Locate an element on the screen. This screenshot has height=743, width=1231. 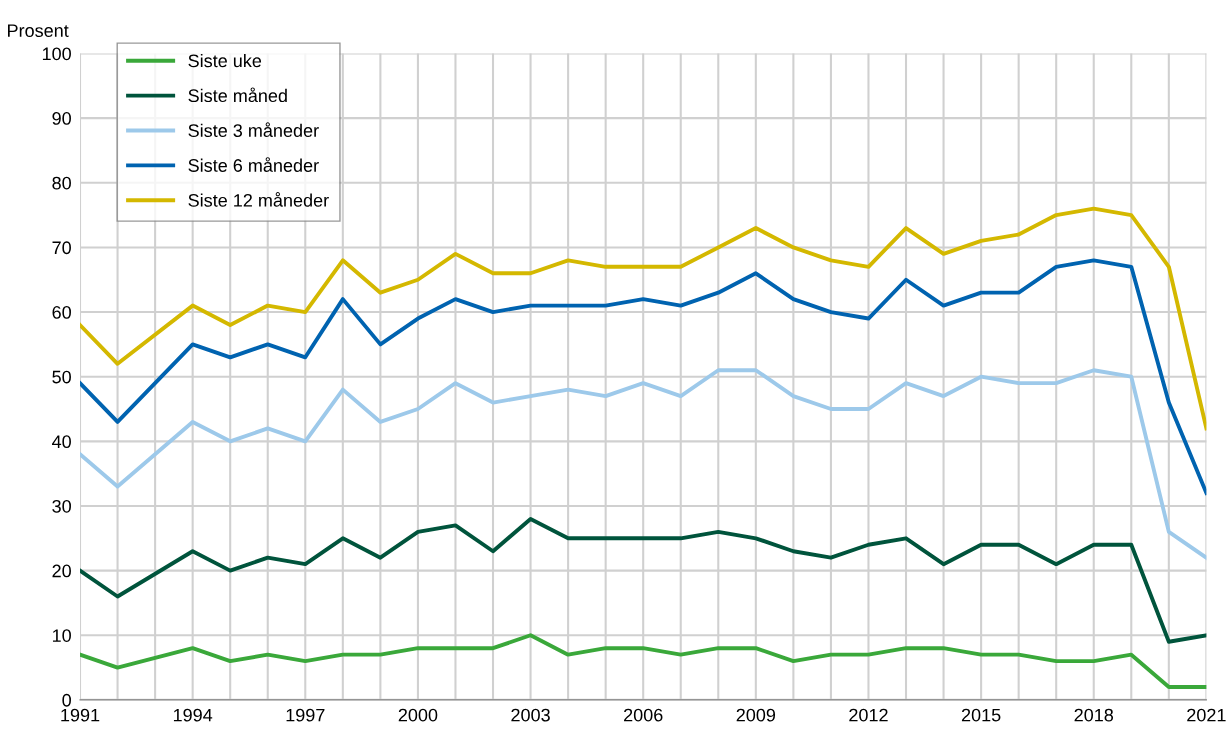
x-tick-label: 2021 is located at coordinates (1206, 715).